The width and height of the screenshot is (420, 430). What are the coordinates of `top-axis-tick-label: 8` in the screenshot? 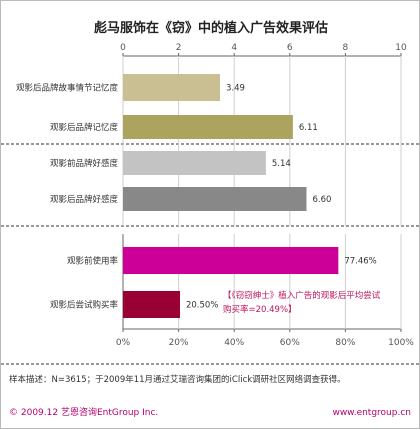 It's located at (346, 48).